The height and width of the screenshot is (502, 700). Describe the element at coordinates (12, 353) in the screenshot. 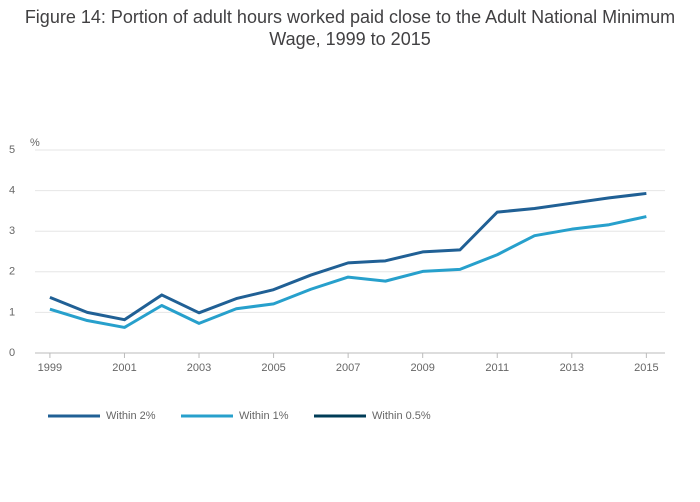

I see `y-tick-label: 0` at that location.